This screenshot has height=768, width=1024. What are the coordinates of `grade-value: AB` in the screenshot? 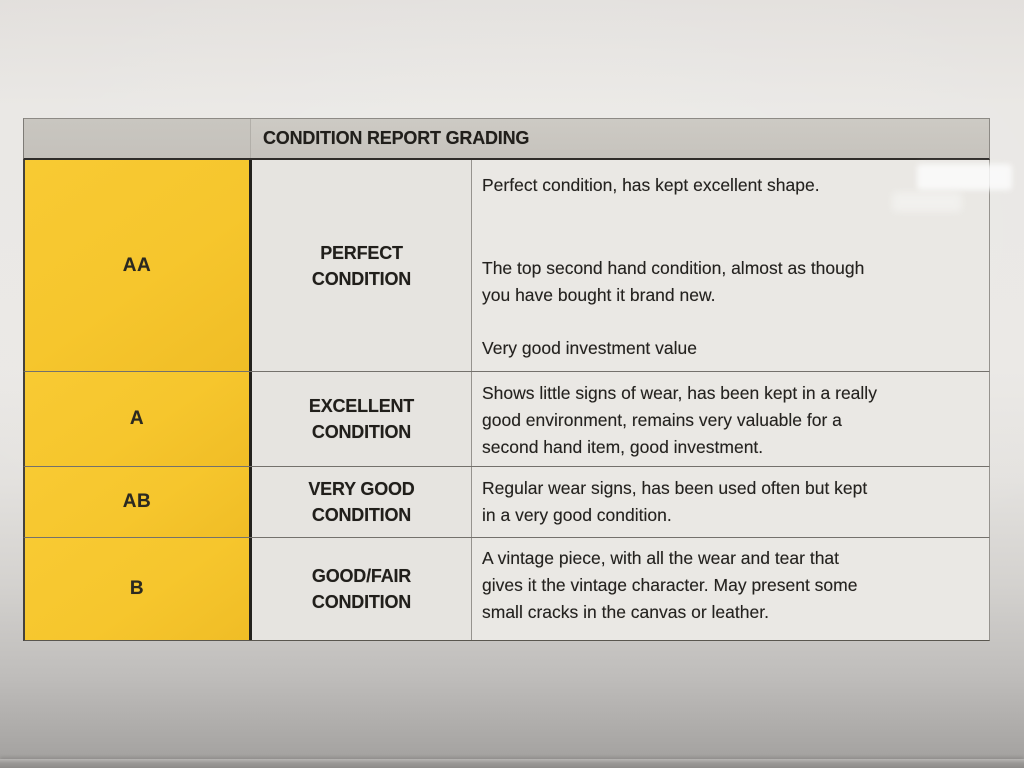 It's located at (137, 501).